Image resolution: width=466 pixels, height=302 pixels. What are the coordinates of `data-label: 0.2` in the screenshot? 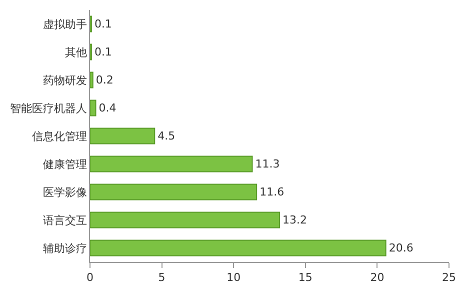 It's located at (105, 80).